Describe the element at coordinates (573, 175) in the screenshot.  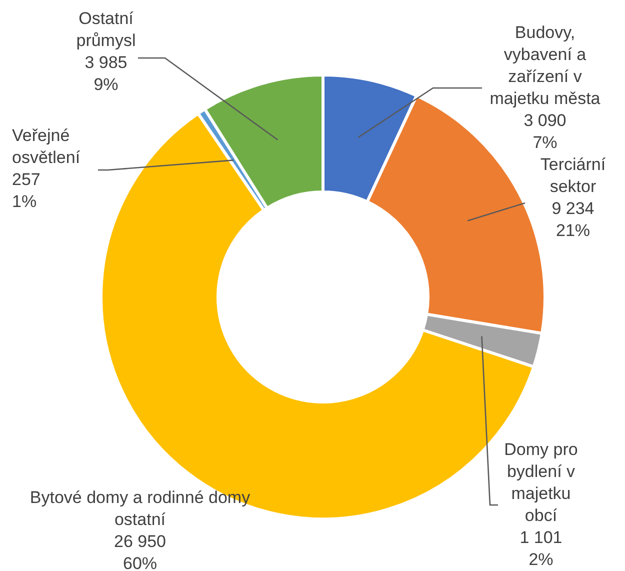
I see `slice-label: Terciární sektor` at that location.